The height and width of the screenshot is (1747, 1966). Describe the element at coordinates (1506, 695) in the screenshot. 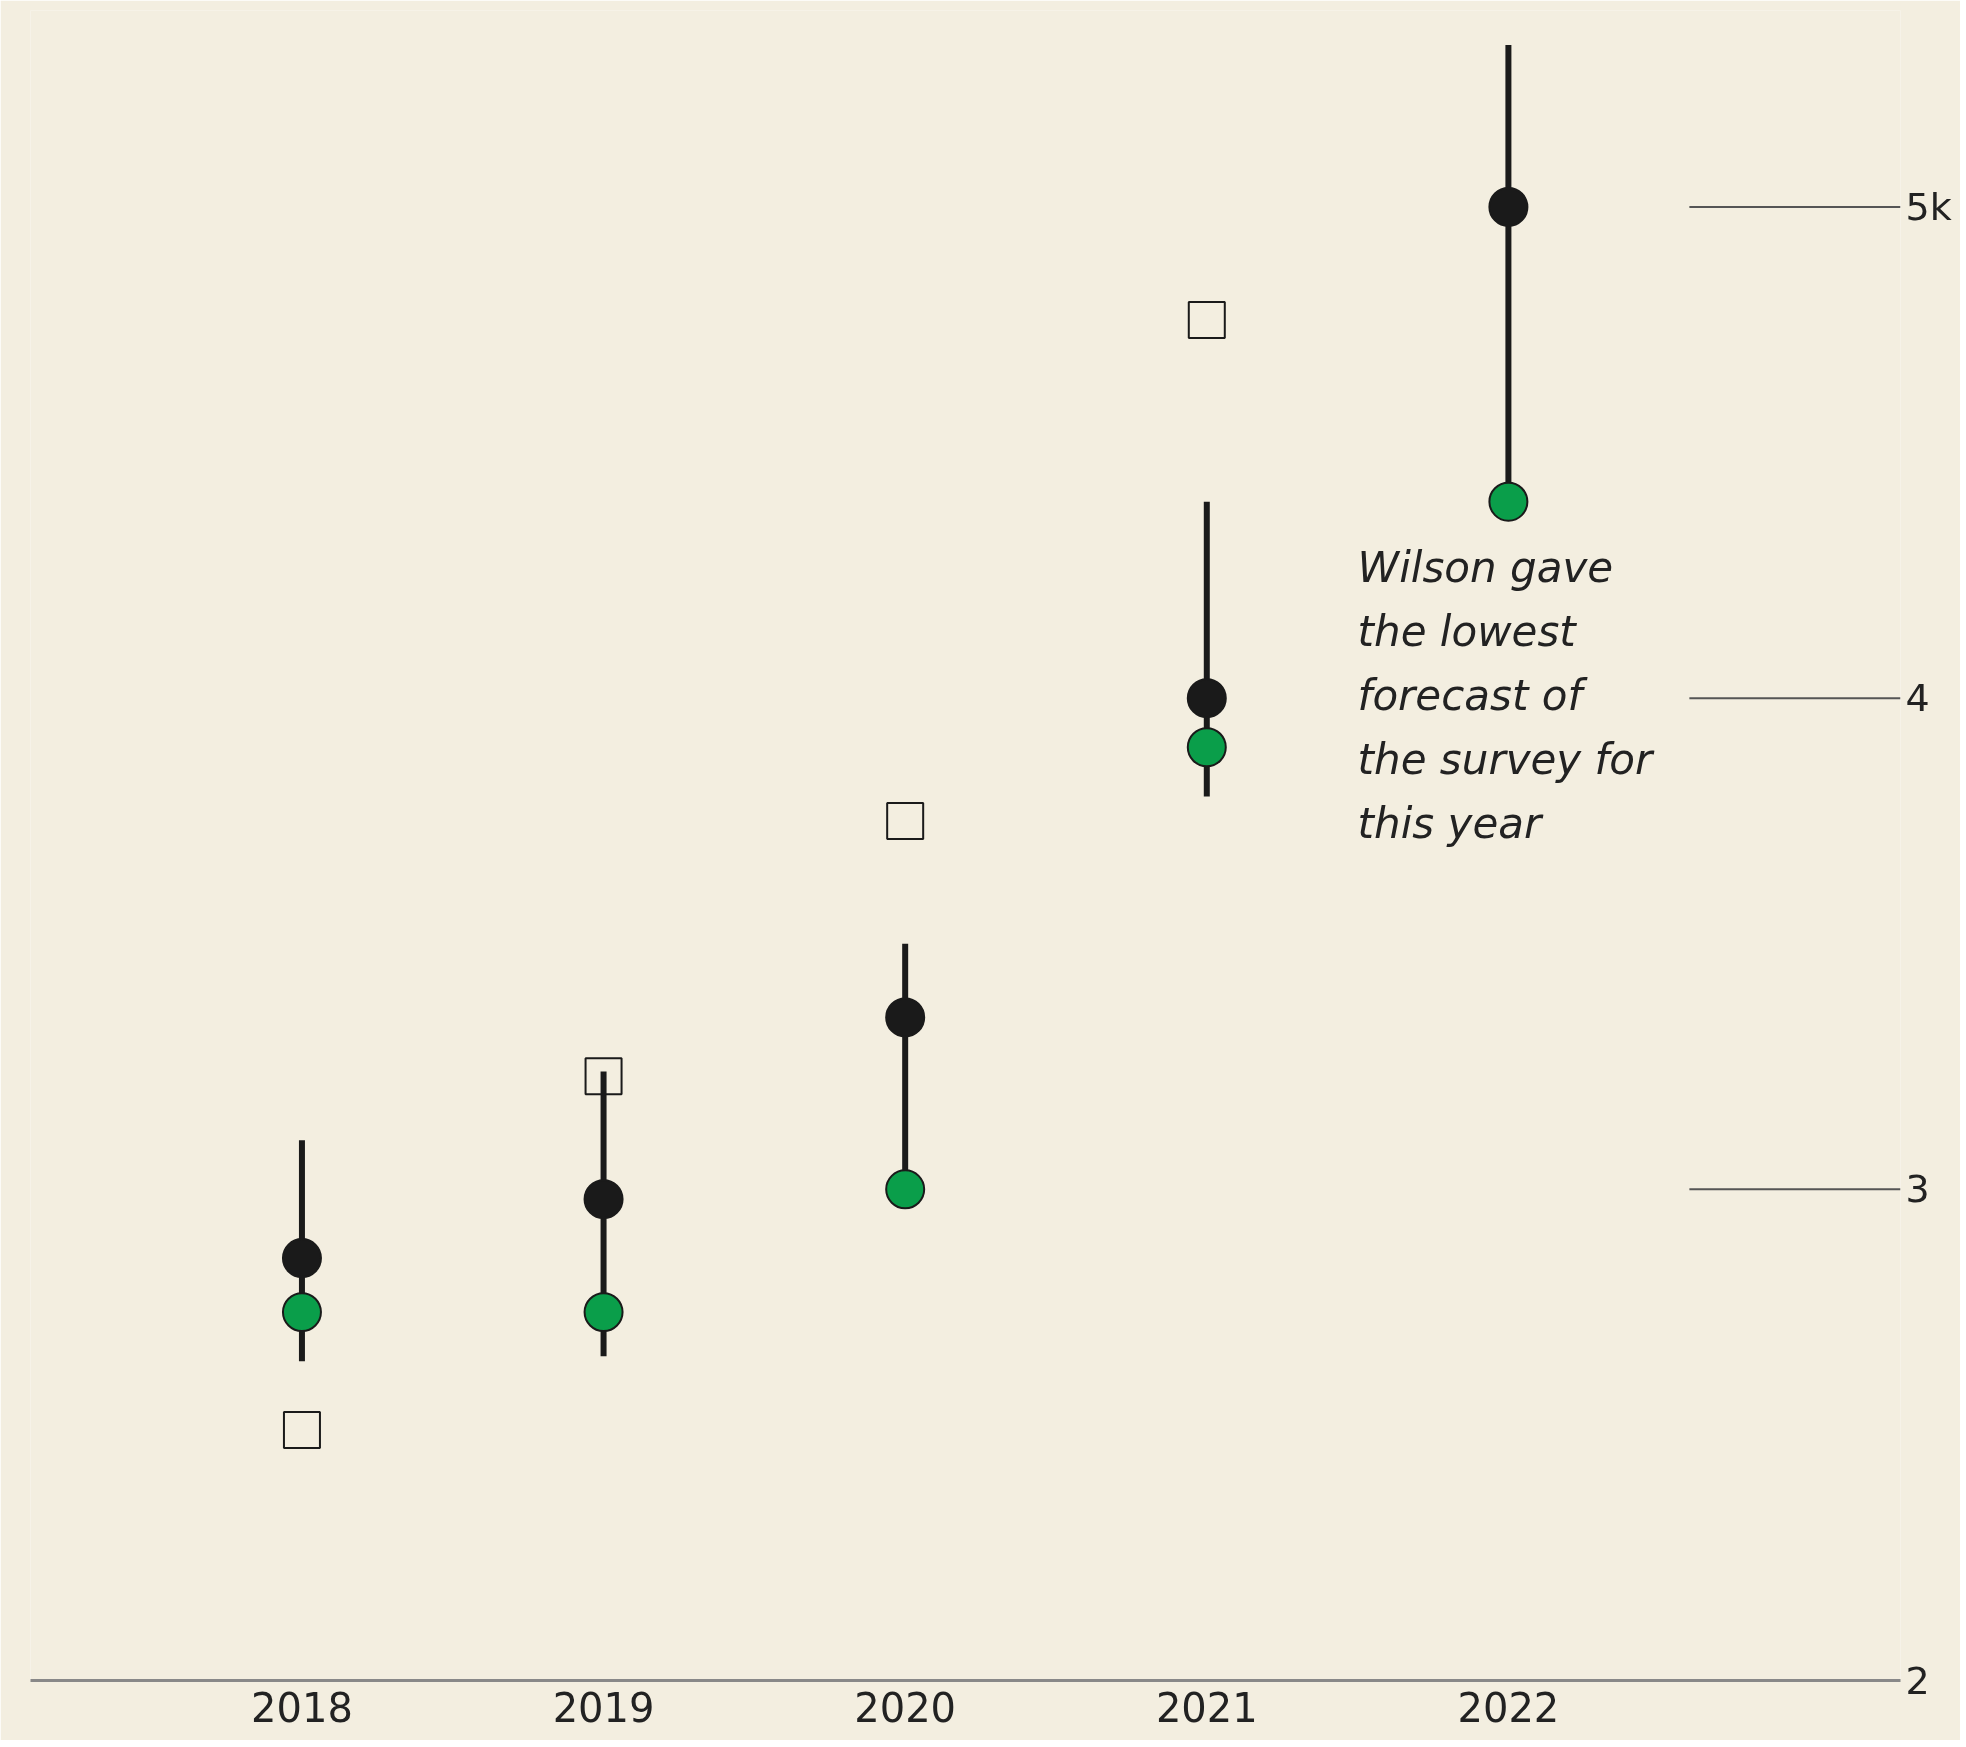

I see `annotation: Wilson gave the lowest forecast of the survey for this year` at that location.